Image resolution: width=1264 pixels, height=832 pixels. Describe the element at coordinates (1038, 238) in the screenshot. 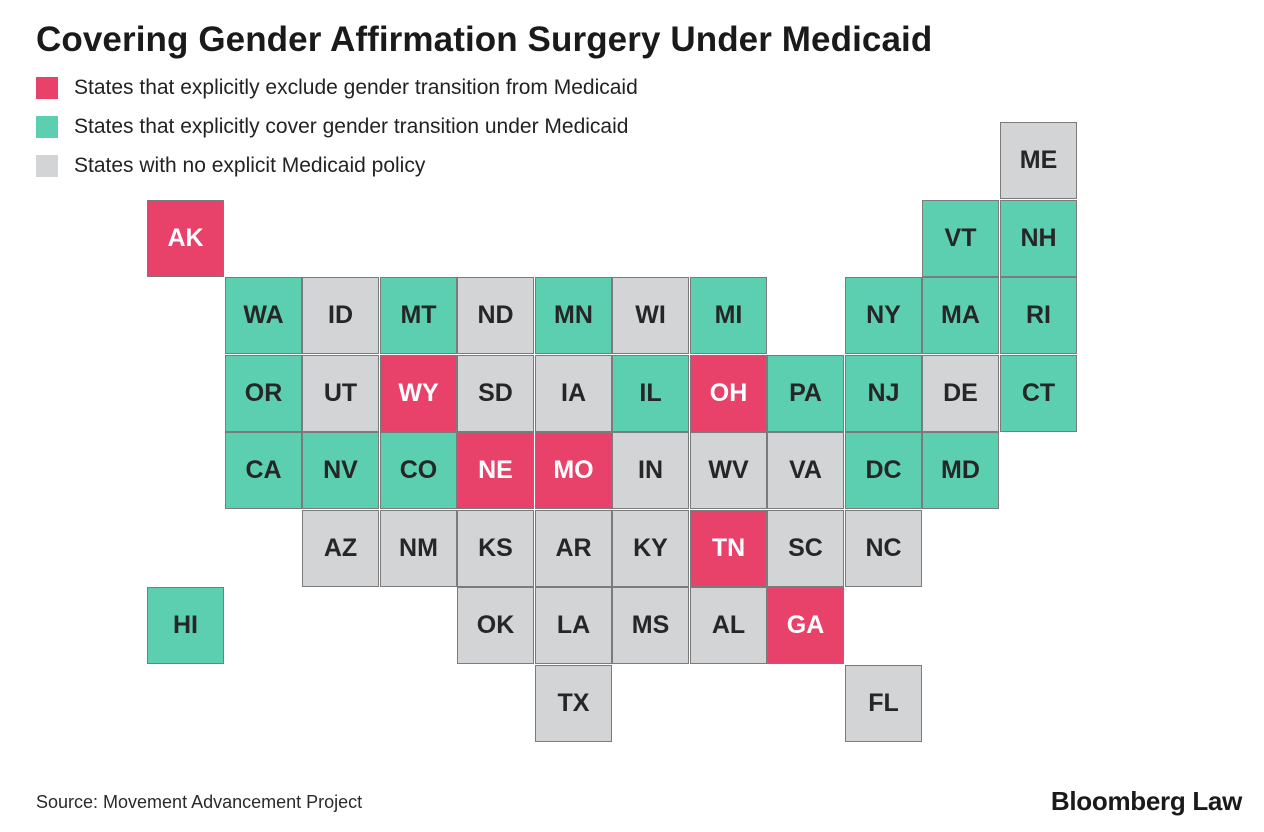

I see `state-tile-nh: NH` at that location.